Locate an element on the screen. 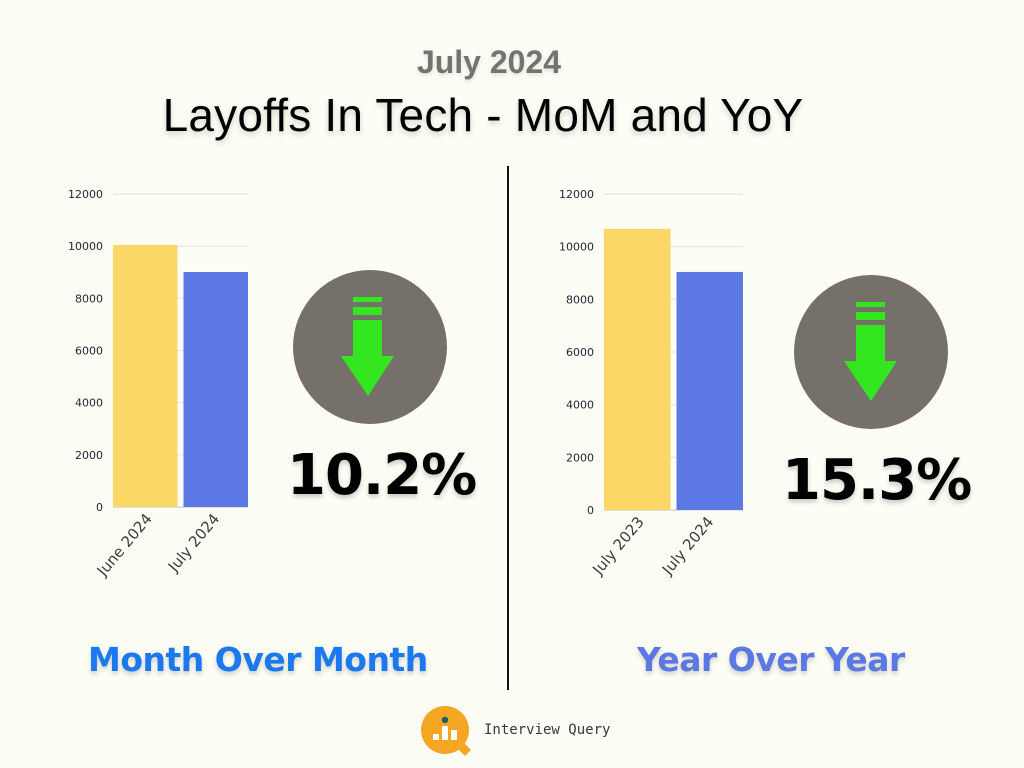 The height and width of the screenshot is (768, 1024). x-category-label: June 2024 is located at coordinates (124, 545).